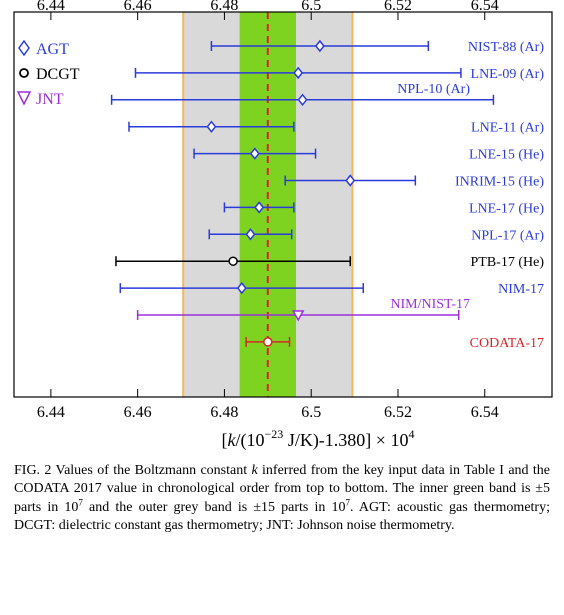  Describe the element at coordinates (433, 89) in the screenshot. I see `data-label: NPL-10 (Ar)` at that location.